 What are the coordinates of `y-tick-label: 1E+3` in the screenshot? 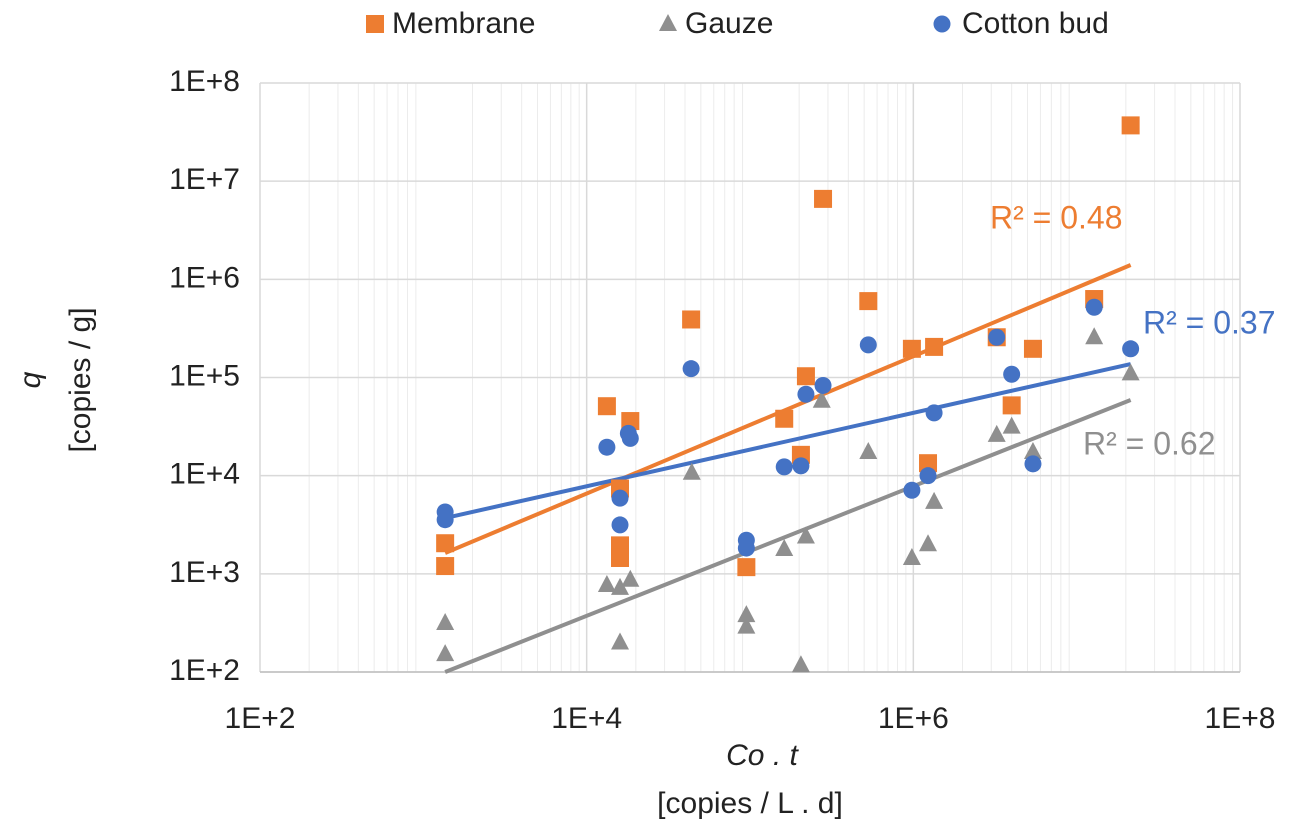 It's located at (204, 572).